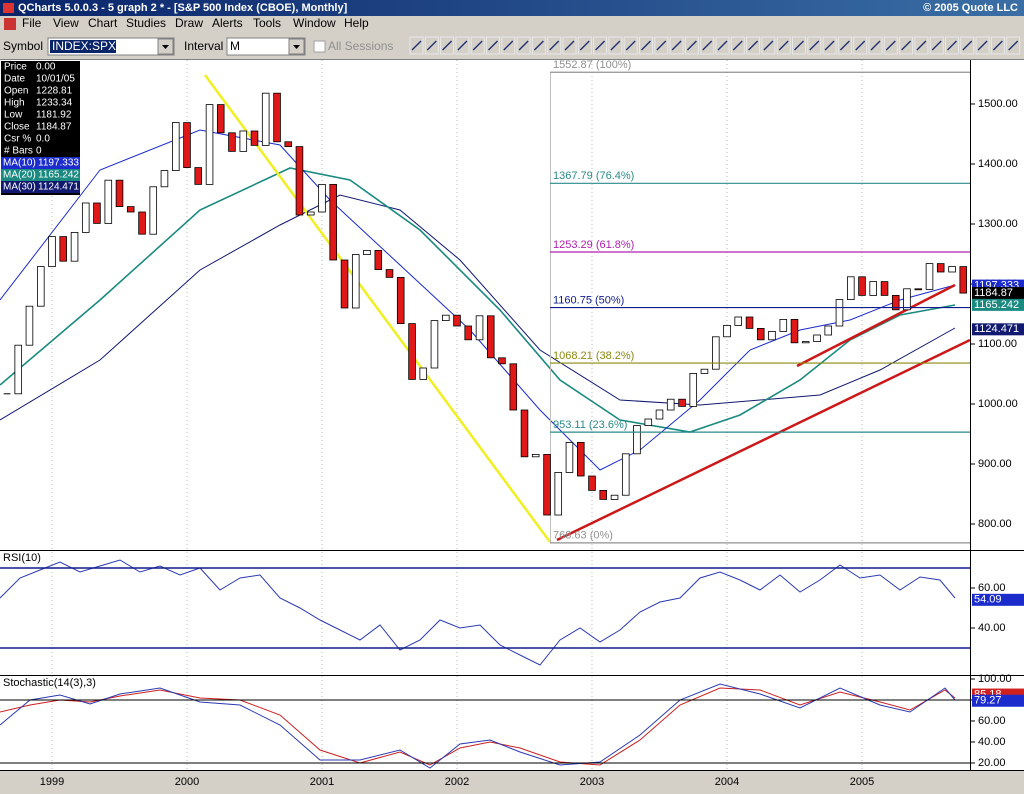 The image size is (1024, 794). Describe the element at coordinates (593, 245) in the screenshot. I see `fib-label: 1253.29 (61.8%)` at that location.